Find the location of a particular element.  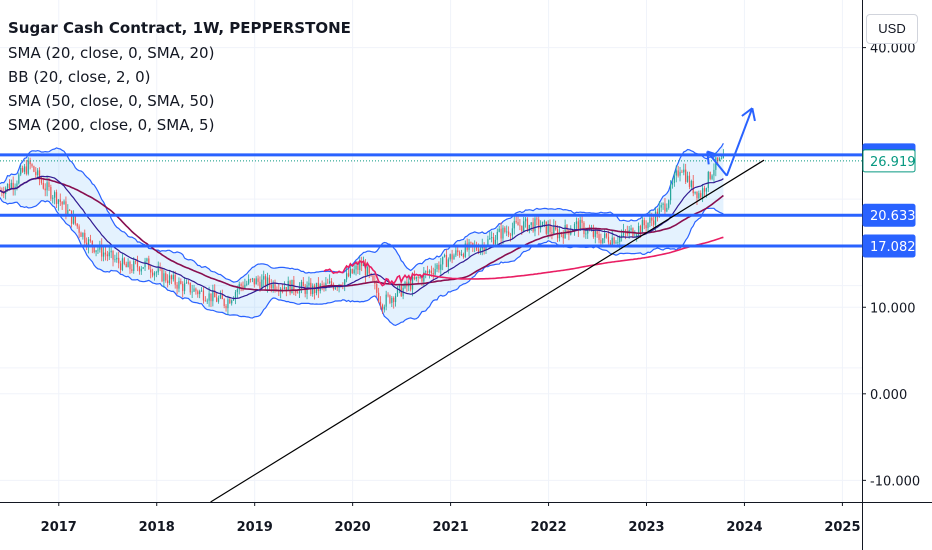

projection-arrows is located at coordinates (731, 142).